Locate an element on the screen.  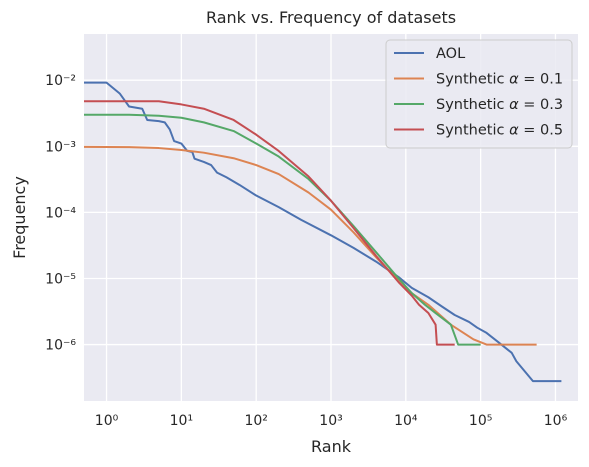
x-tick-label: 10⁴ is located at coordinates (406, 421).